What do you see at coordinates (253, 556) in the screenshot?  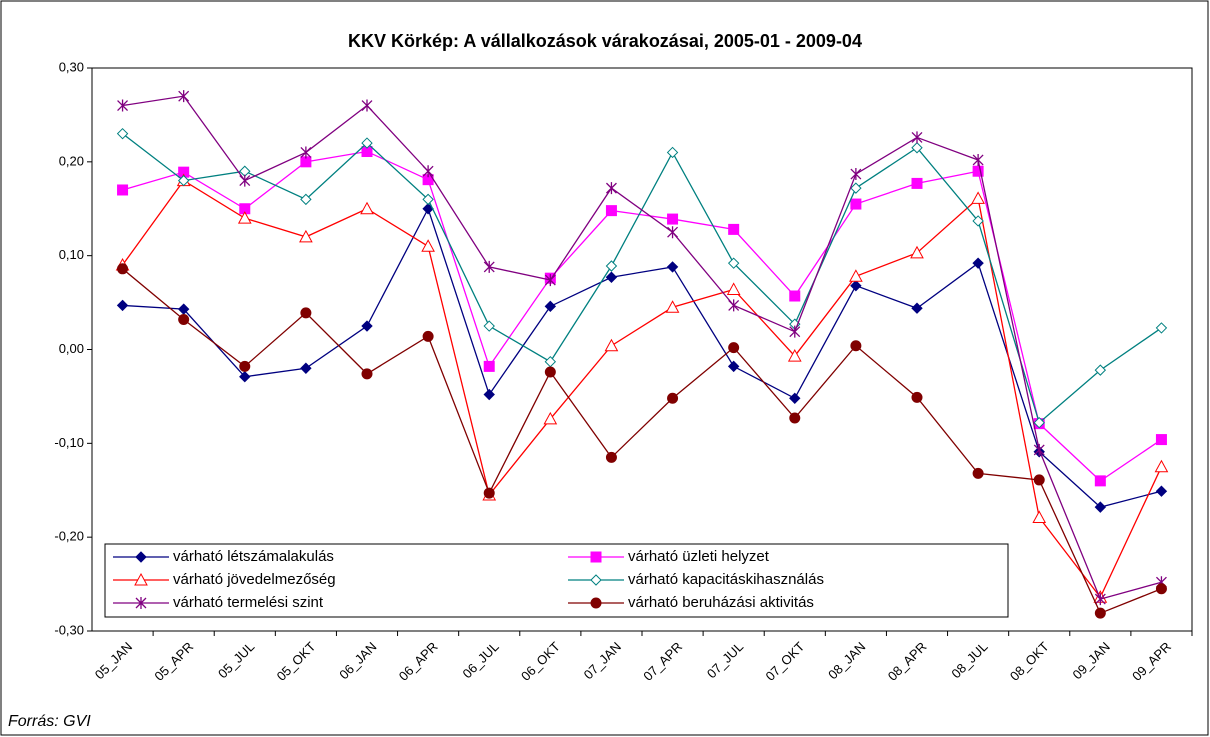 I see `legend-label: várható létszámalakulás` at bounding box center [253, 556].